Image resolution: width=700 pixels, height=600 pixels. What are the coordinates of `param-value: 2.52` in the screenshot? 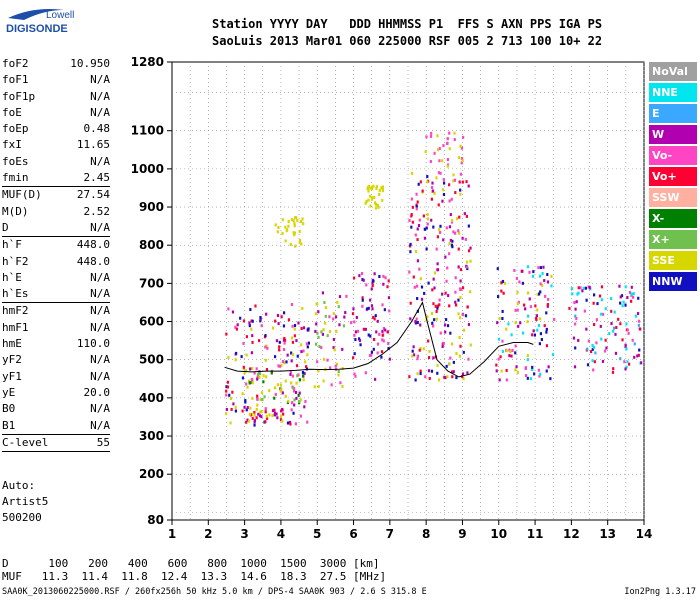 It's located at (97, 211).